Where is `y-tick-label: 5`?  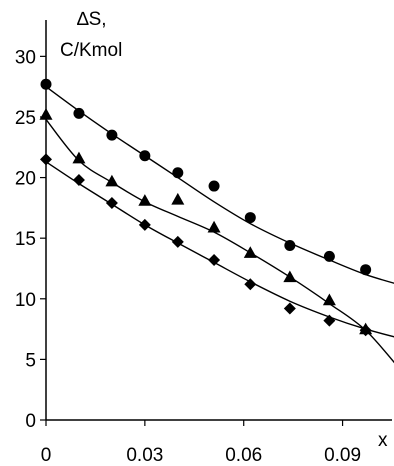
y-tick-label: 5 is located at coordinates (30, 360).